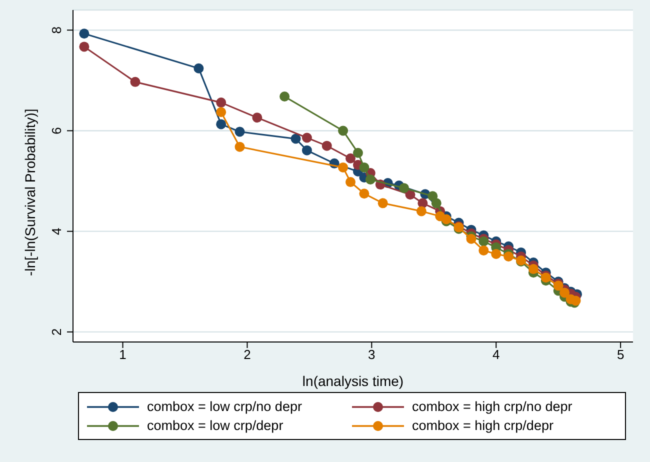 This screenshot has width=650, height=462. I want to click on legend-label: combox = low crp/depr, so click(215, 425).